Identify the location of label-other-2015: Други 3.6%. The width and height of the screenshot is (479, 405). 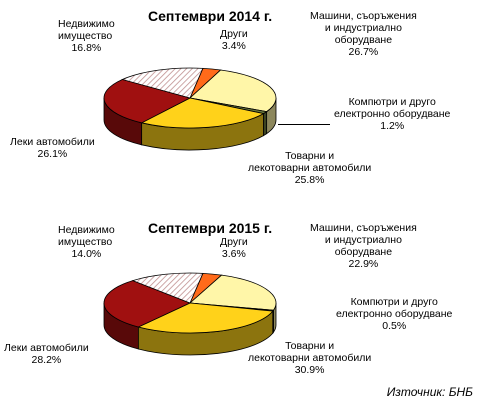
(234, 248).